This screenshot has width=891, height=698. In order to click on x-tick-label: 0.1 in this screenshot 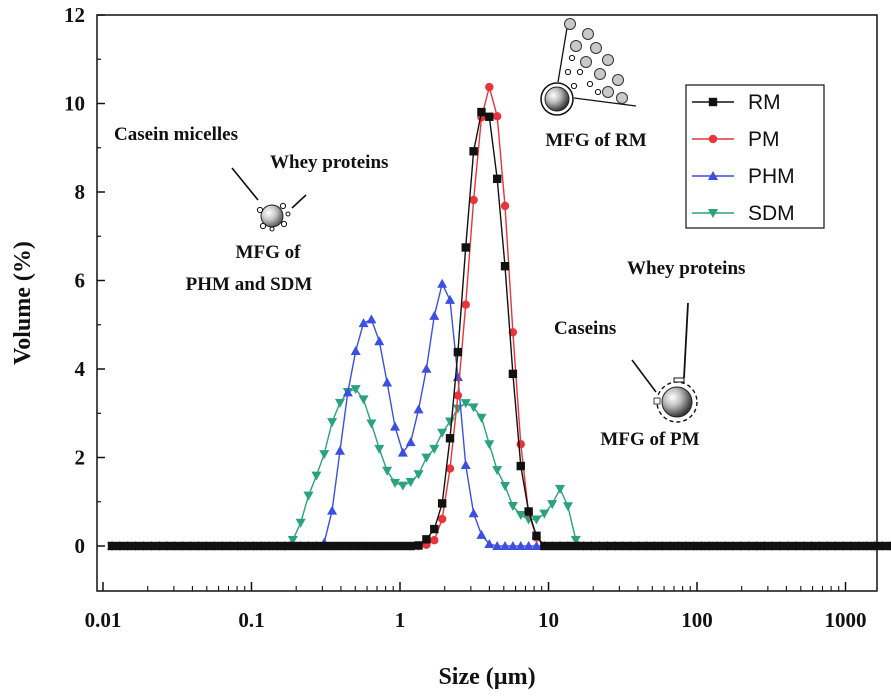, I will do `click(251, 620)`.